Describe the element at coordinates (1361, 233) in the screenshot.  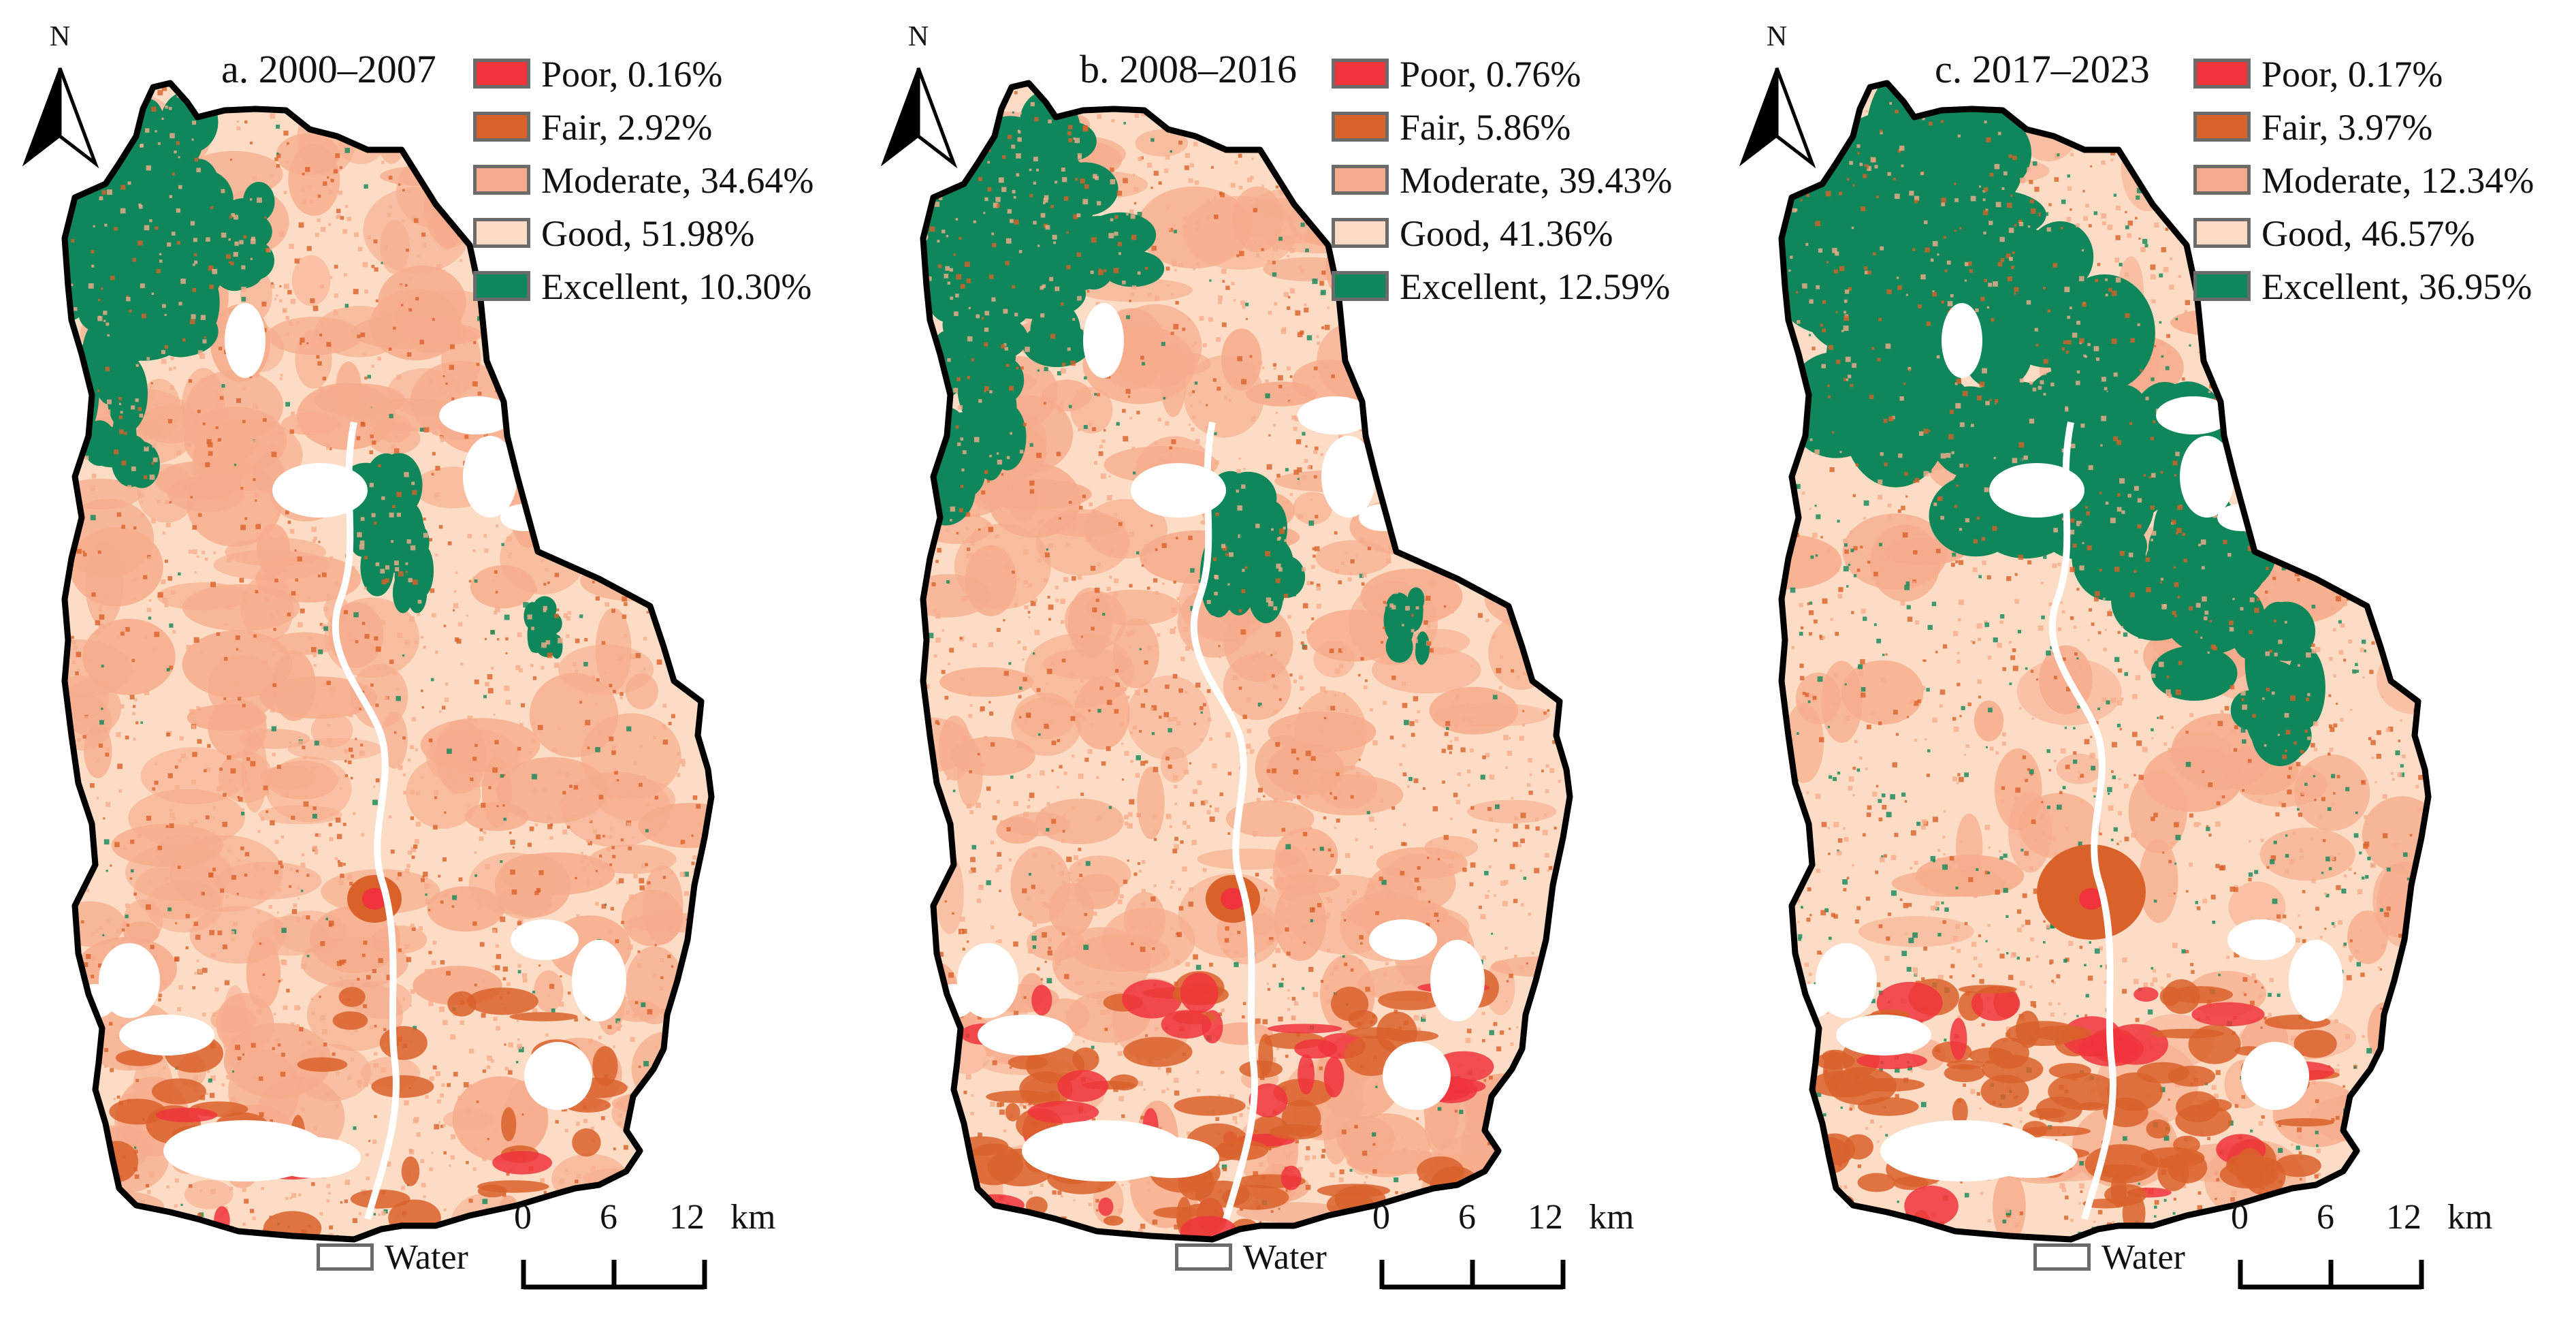
I see `legend-swatch-good` at that location.